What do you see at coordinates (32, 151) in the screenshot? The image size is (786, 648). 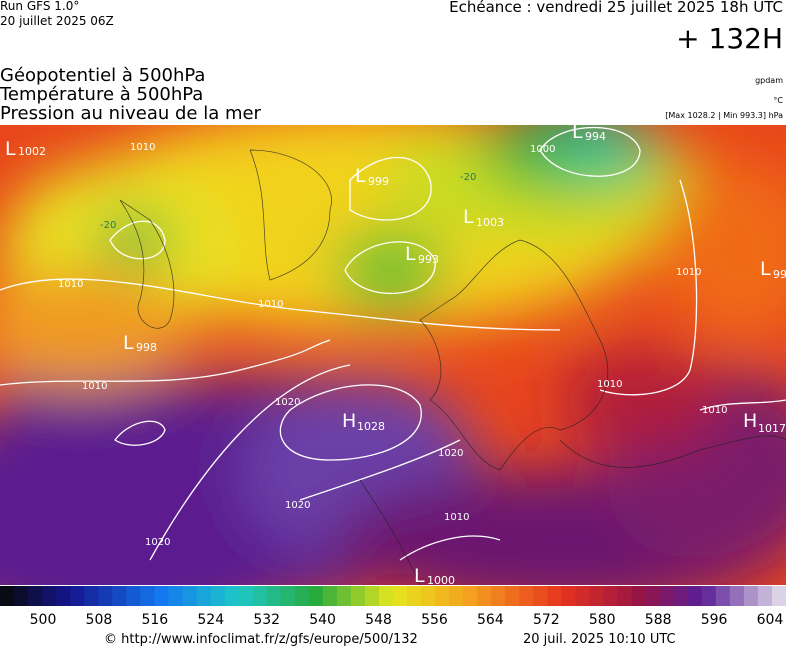 I see `center-value: 1002` at bounding box center [32, 151].